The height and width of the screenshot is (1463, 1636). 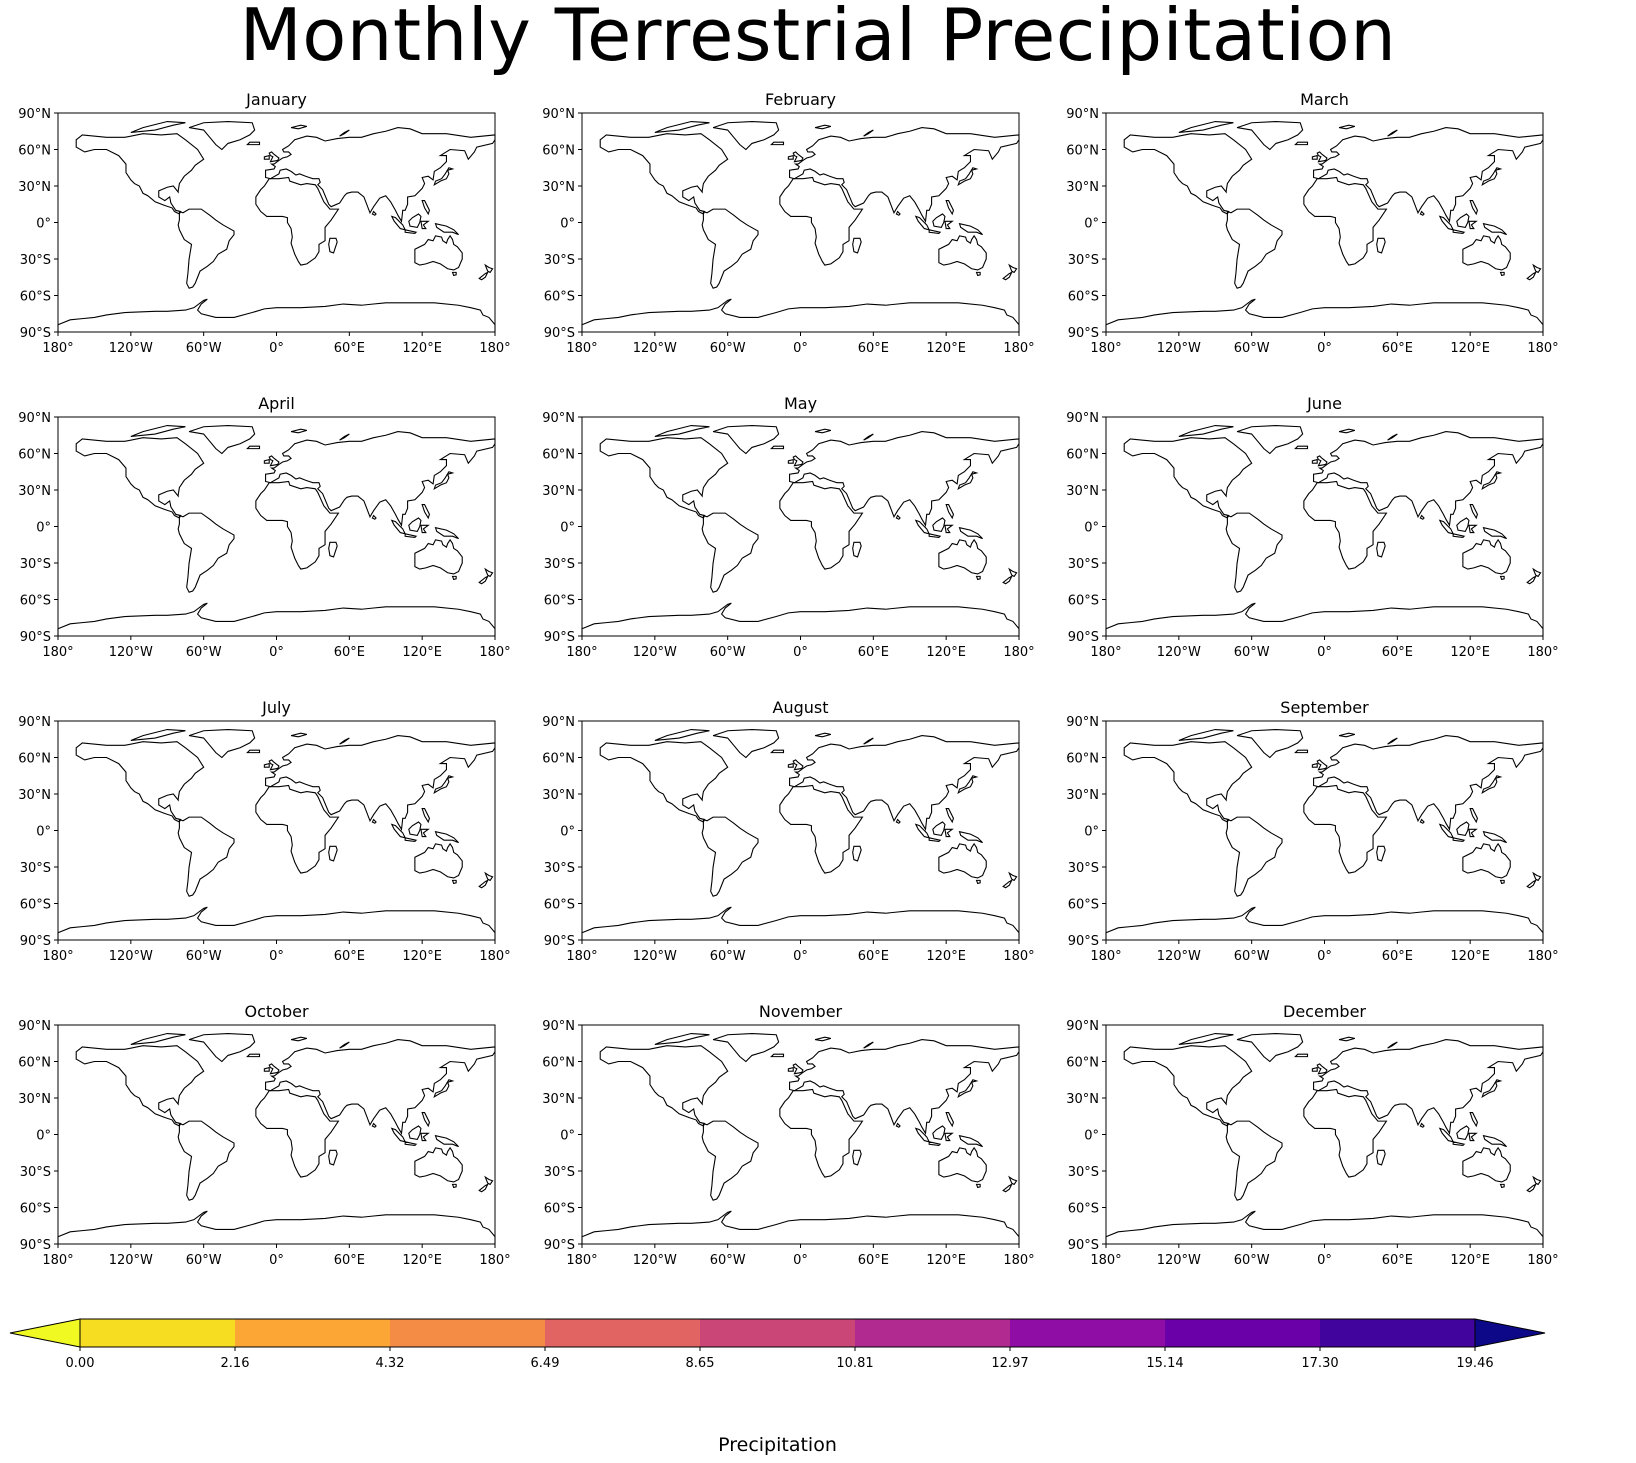 What do you see at coordinates (390, 1363) in the screenshot?
I see `colorbar-tick-label: 4.32` at bounding box center [390, 1363].